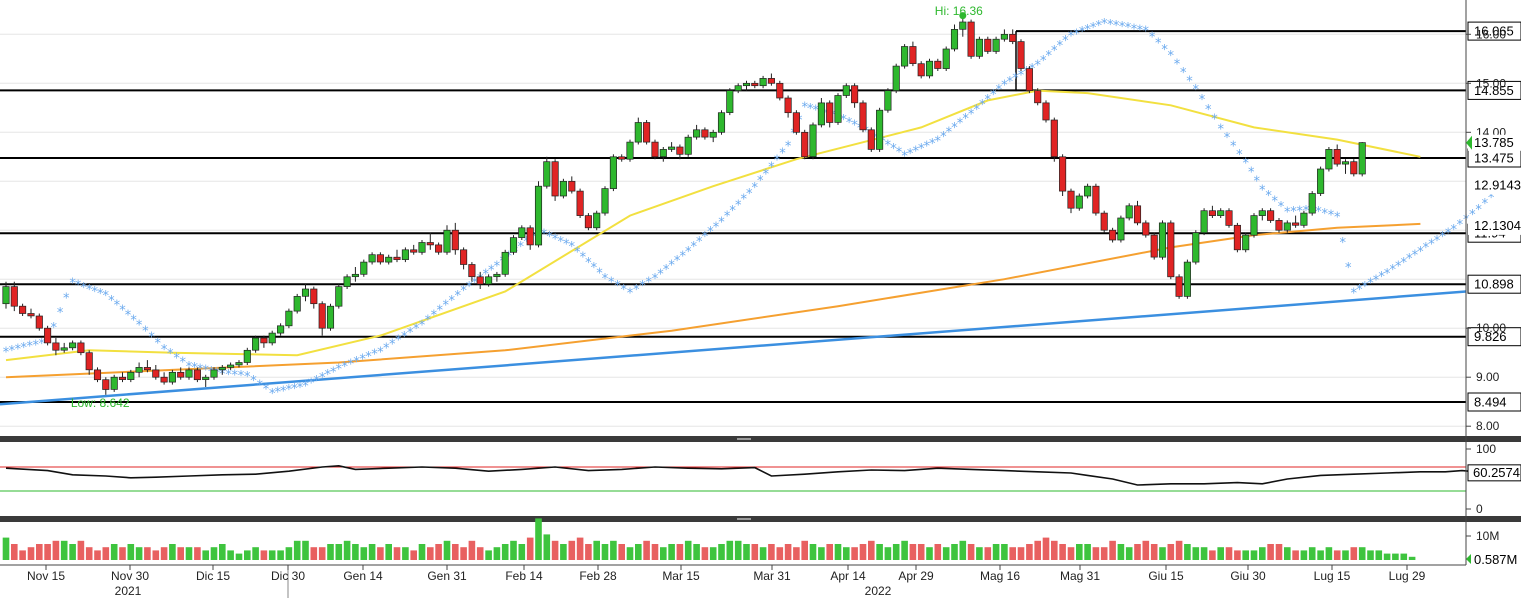 Image resolution: width=1521 pixels, height=598 pixels. I want to click on sar-point-174: *, so click(1004, 85).